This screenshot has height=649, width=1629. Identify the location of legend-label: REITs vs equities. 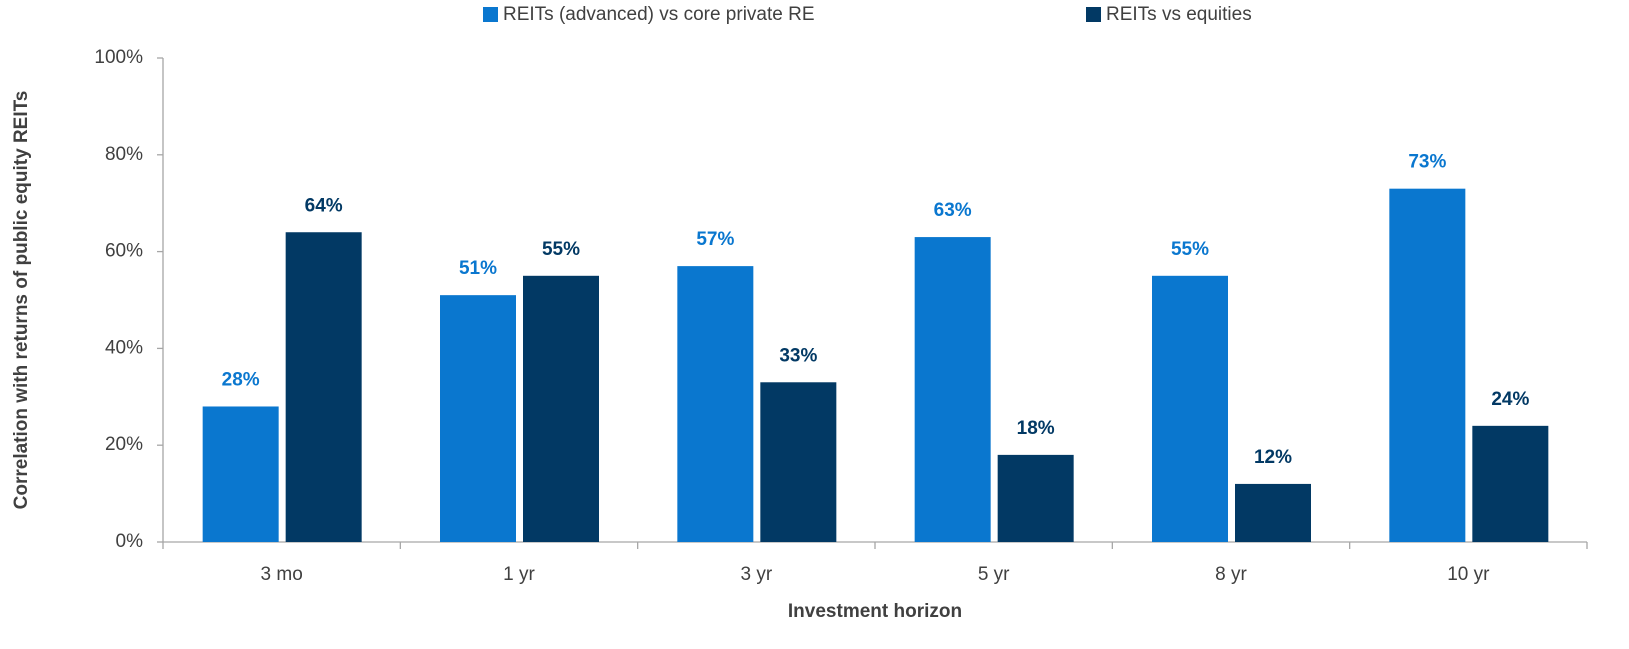
(1179, 14).